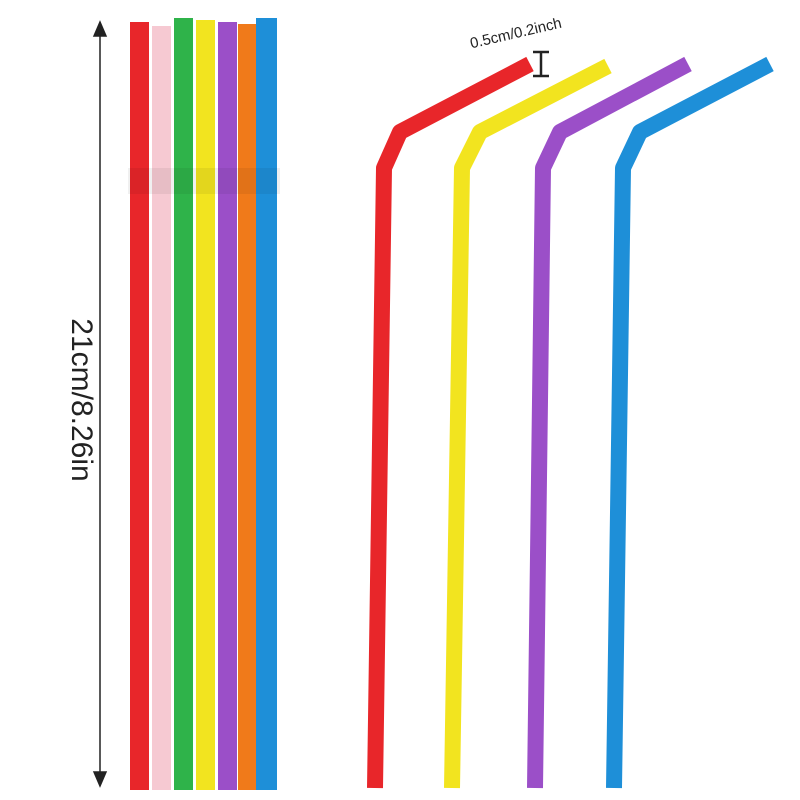 The image size is (800, 800). What do you see at coordinates (100, 404) in the screenshot?
I see `length-arrow` at bounding box center [100, 404].